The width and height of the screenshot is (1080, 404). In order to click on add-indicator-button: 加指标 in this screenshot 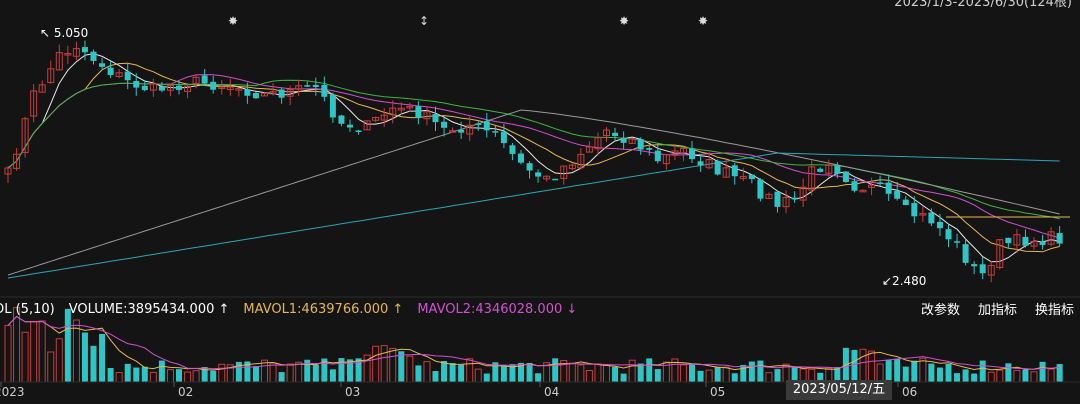, I will do `click(997, 310)`.